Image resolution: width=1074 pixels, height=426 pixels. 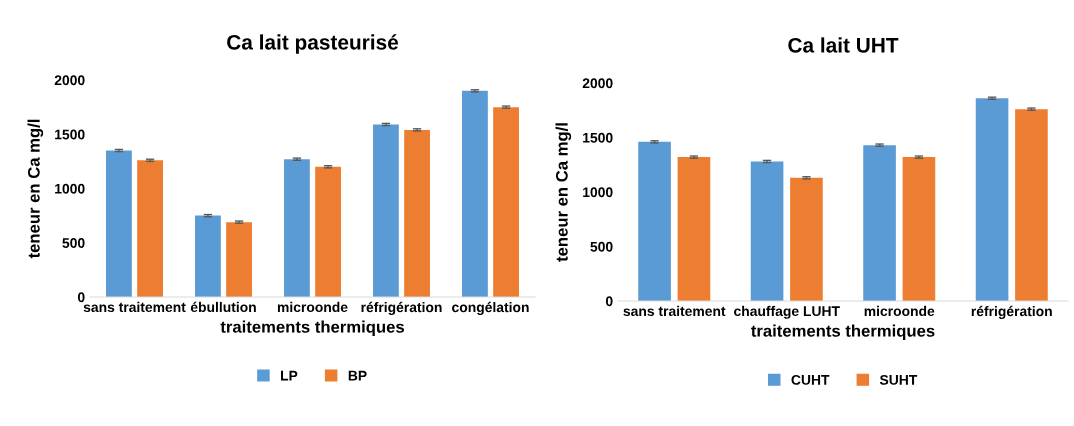 I want to click on chart-title: Ca lait UHT, so click(x=843, y=45).